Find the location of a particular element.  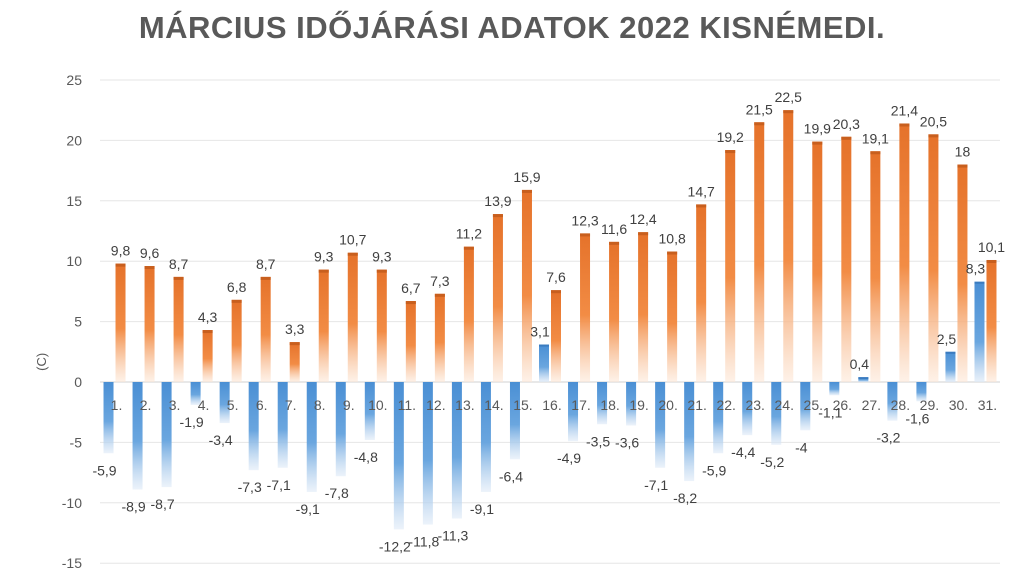

data-label-max: 12,4 is located at coordinates (642, 219).